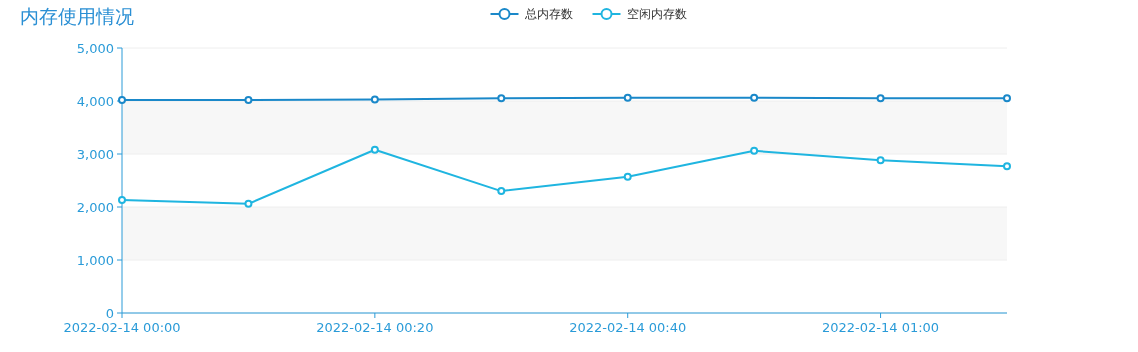  I want to click on y-tick-label: 2,000, so click(95, 207).